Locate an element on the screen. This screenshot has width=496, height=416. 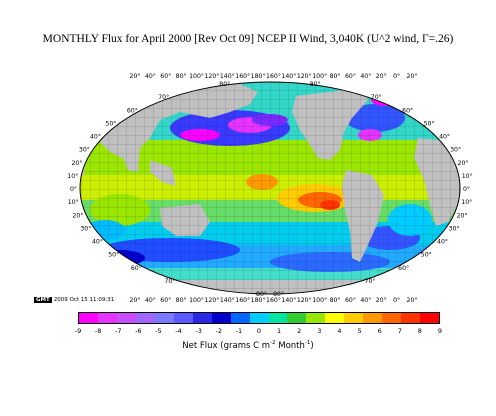
color-scale-ticks: -9 -8 -7 -6 -5 -4 -3 -2 -1 0 1 2 3 4 5 6 7 8 9 is located at coordinates (258, 331).